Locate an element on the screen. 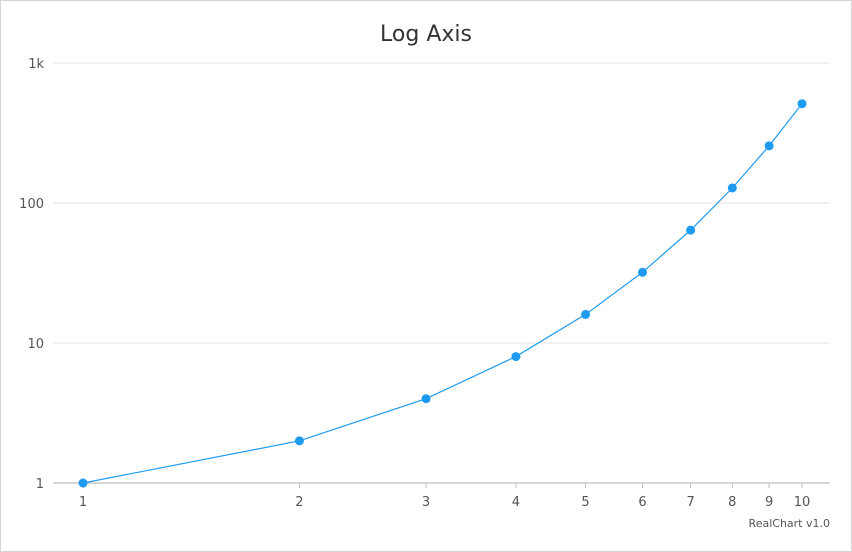 The image size is (852, 552). x-tick-label: 8 is located at coordinates (732, 502).